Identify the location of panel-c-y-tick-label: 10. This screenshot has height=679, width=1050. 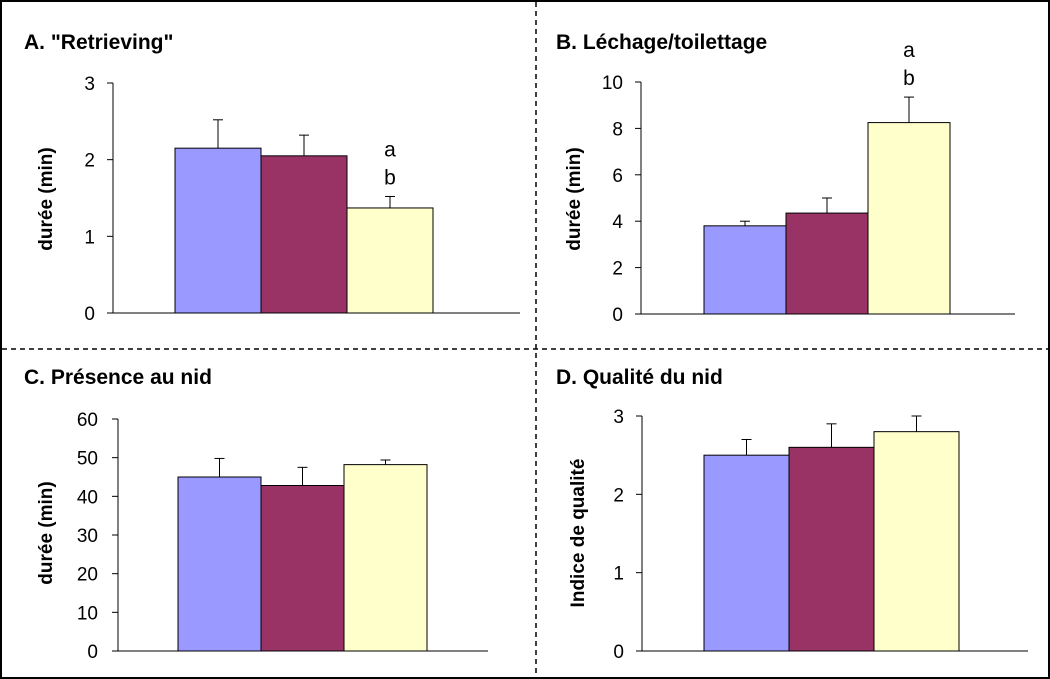
(87, 613).